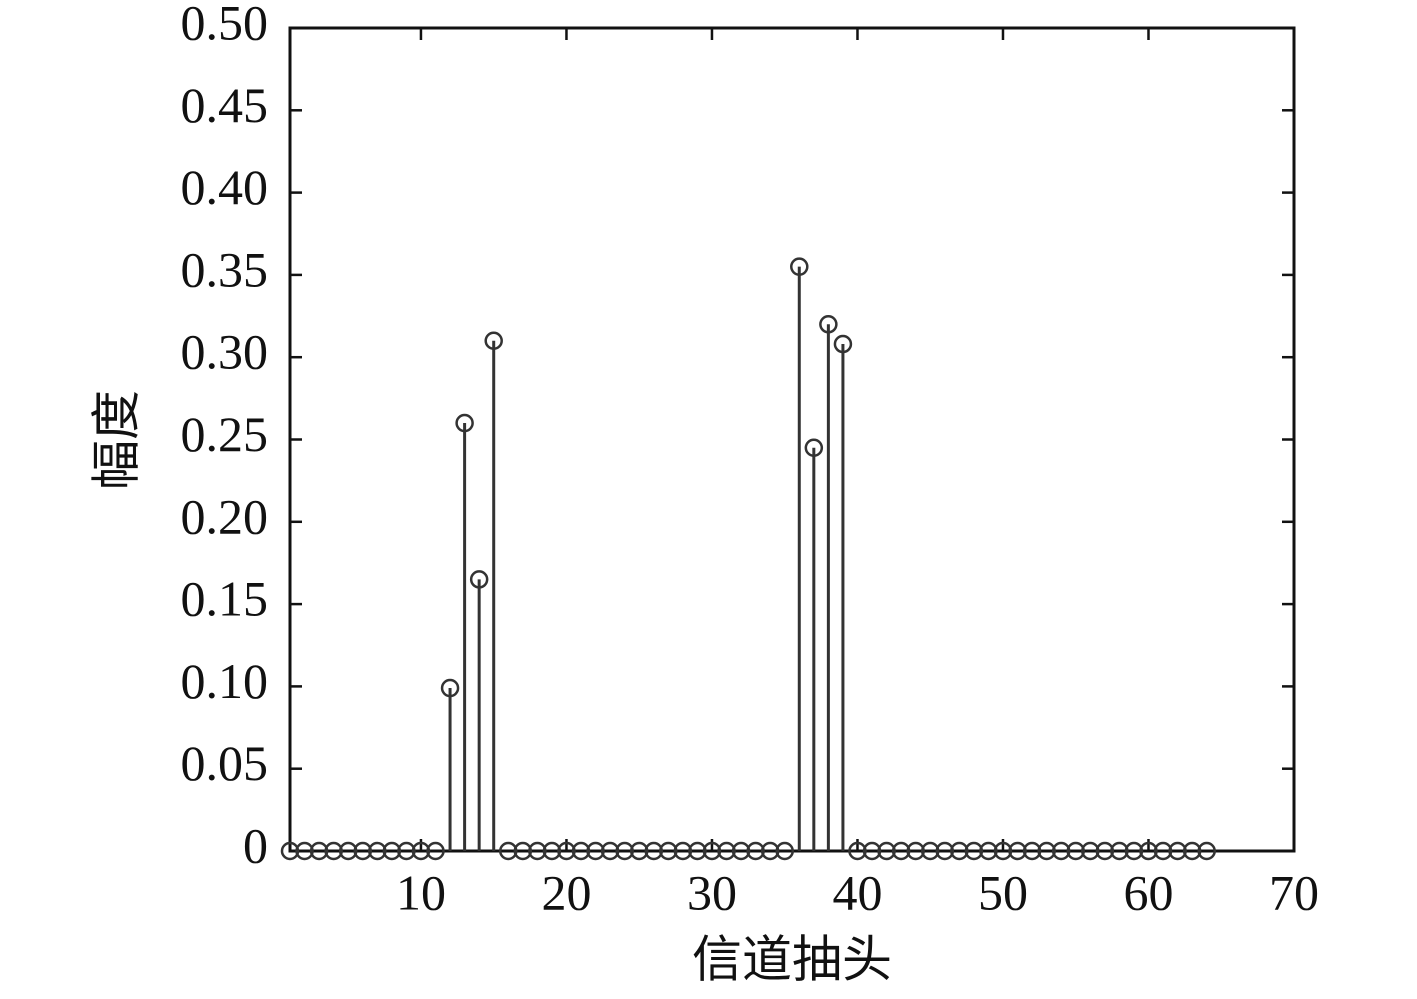 This screenshot has width=1417, height=999. I want to click on y-axis-title: 幅度, so click(116, 440).